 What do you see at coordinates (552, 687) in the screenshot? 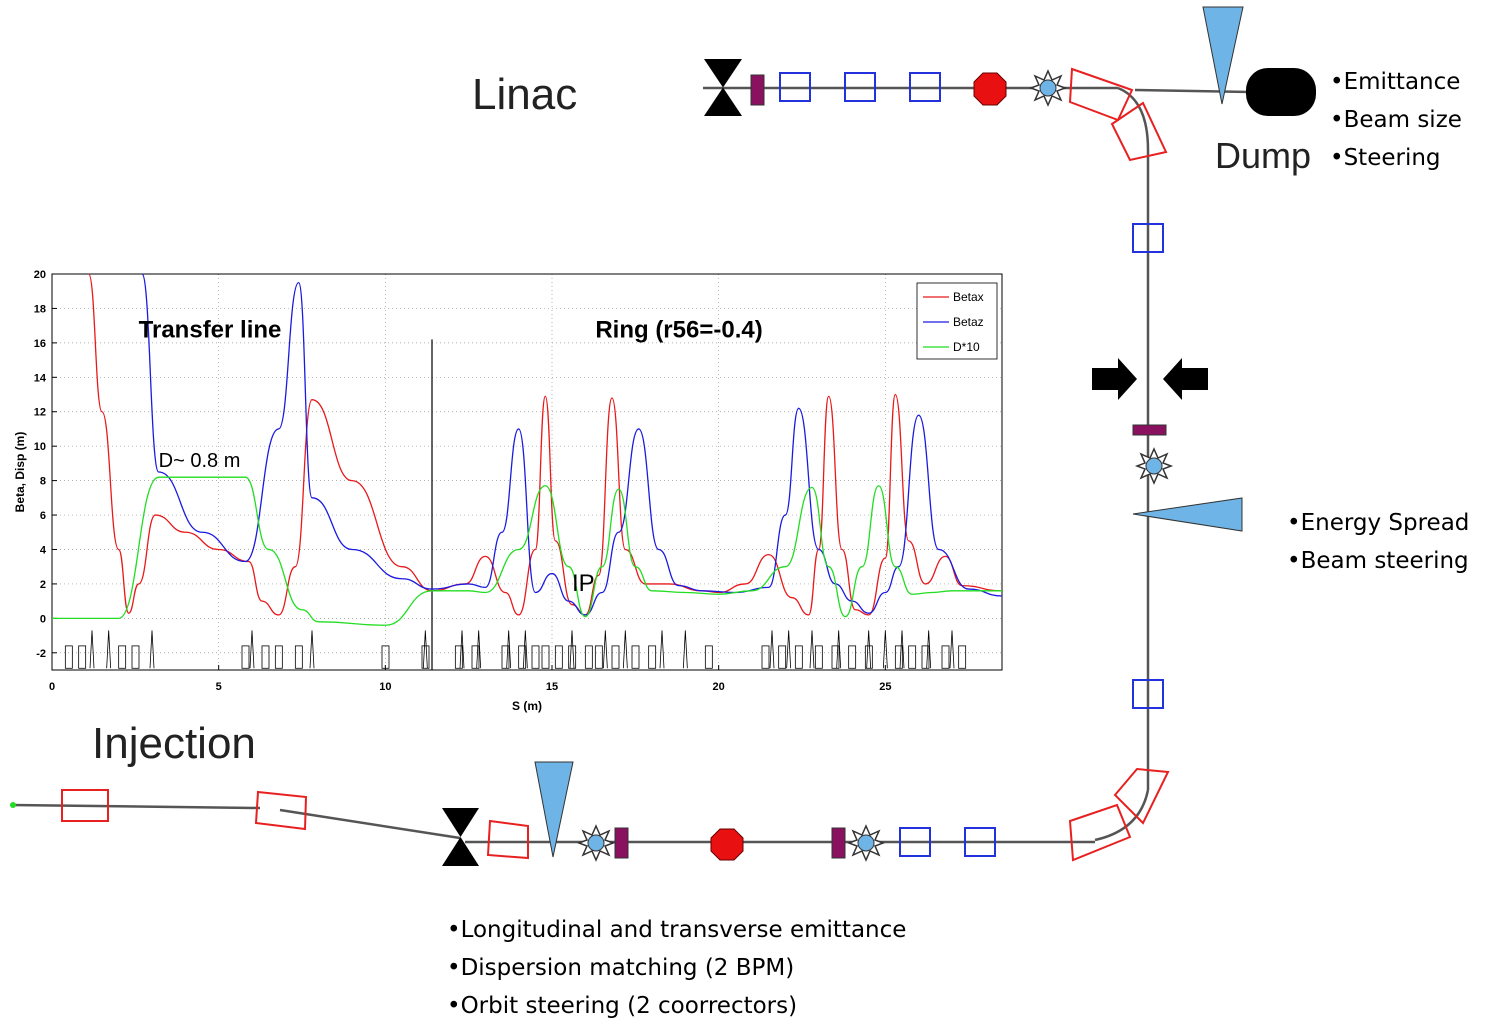
I see `x-tick-label: 15` at bounding box center [552, 687].